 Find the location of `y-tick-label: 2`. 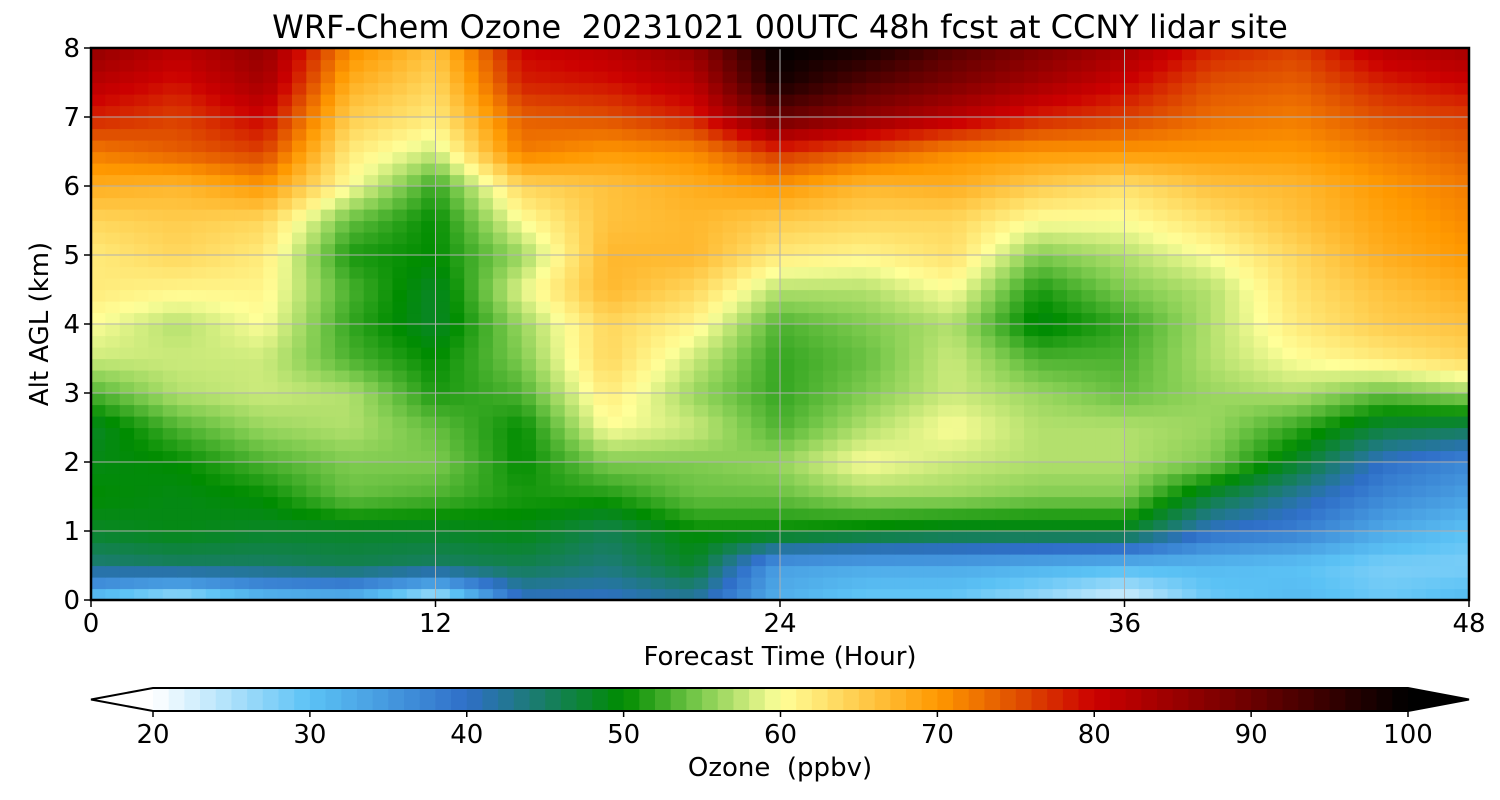

y-tick-label: 2 is located at coordinates (71, 463).